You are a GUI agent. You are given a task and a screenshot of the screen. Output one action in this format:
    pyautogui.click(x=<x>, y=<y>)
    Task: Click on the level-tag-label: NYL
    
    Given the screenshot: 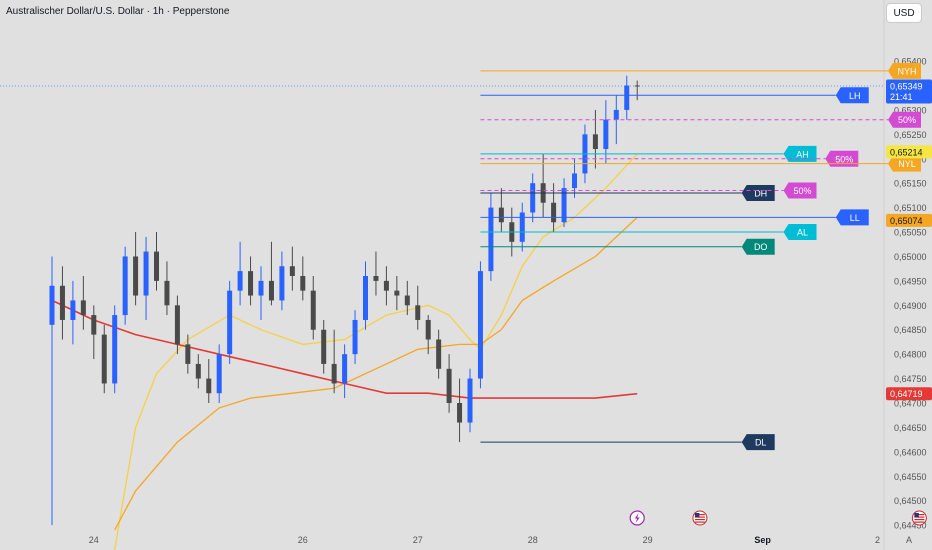 What is the action you would take?
    pyautogui.click(x=907, y=164)
    